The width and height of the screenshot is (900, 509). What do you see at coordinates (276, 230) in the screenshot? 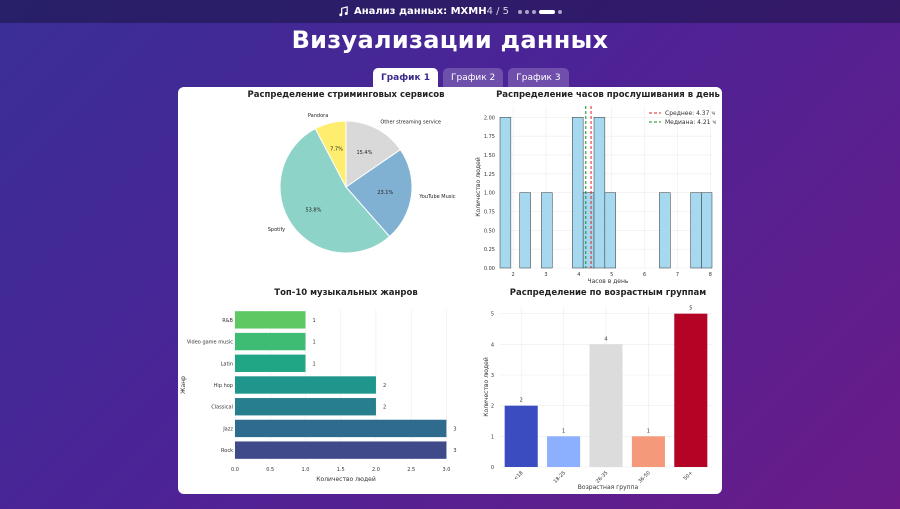
I see `pie-category-label: Spotify` at bounding box center [276, 230].